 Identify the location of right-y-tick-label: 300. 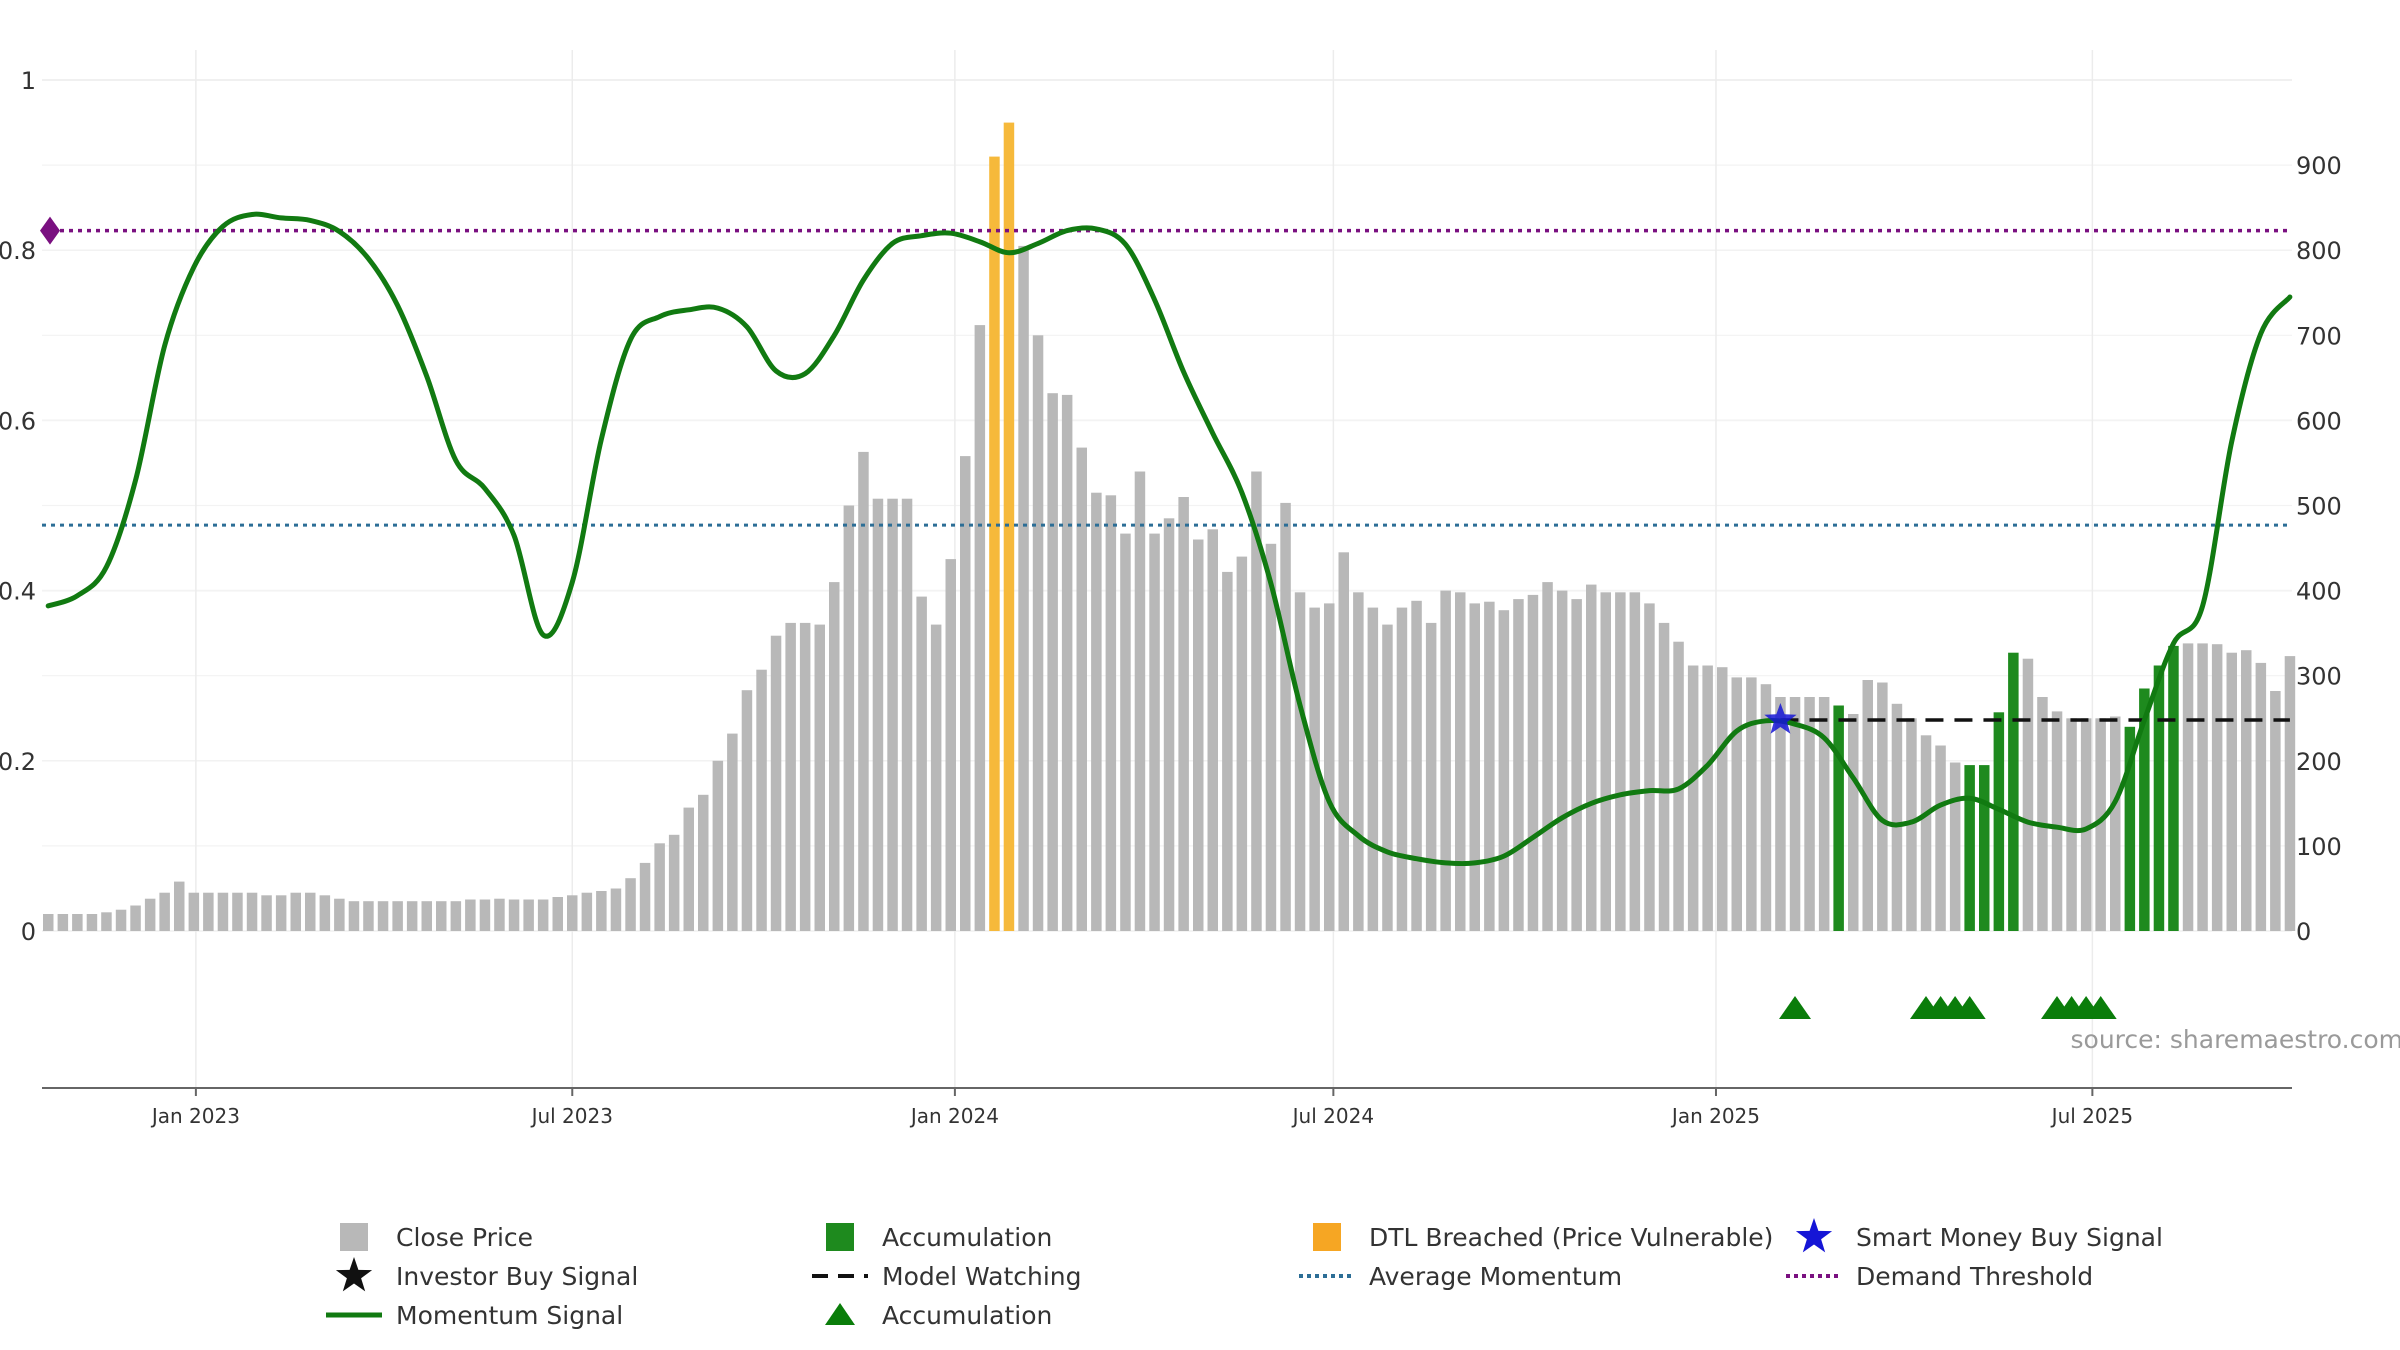
(2319, 677).